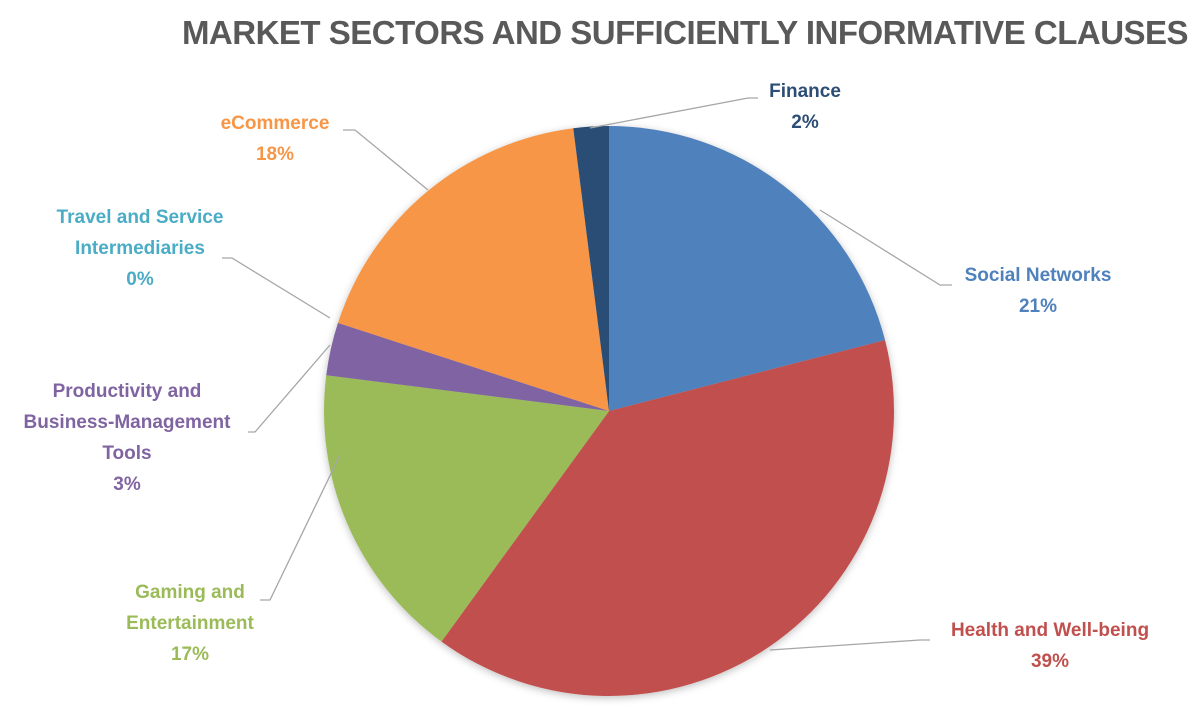 The width and height of the screenshot is (1200, 726). What do you see at coordinates (127, 391) in the screenshot?
I see `label-name: Productivity and` at bounding box center [127, 391].